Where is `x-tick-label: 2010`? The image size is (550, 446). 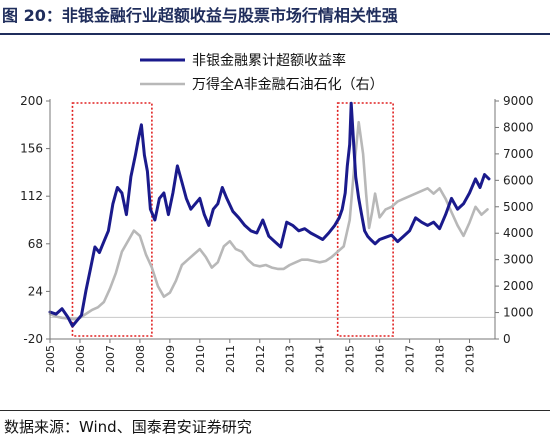
x-tick-label: 2010 is located at coordinates (200, 359).